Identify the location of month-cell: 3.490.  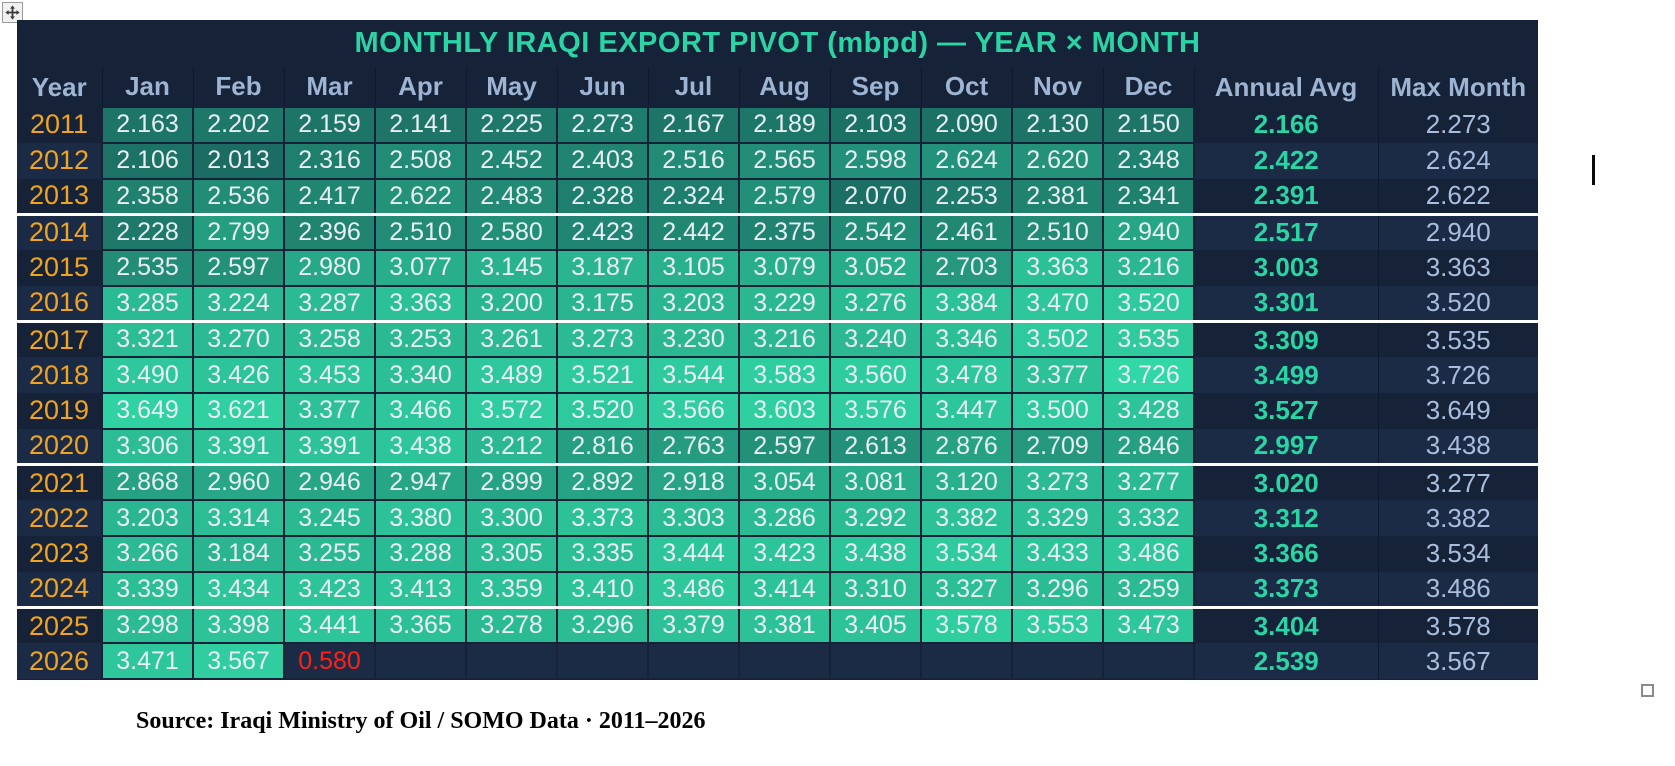
(147, 375).